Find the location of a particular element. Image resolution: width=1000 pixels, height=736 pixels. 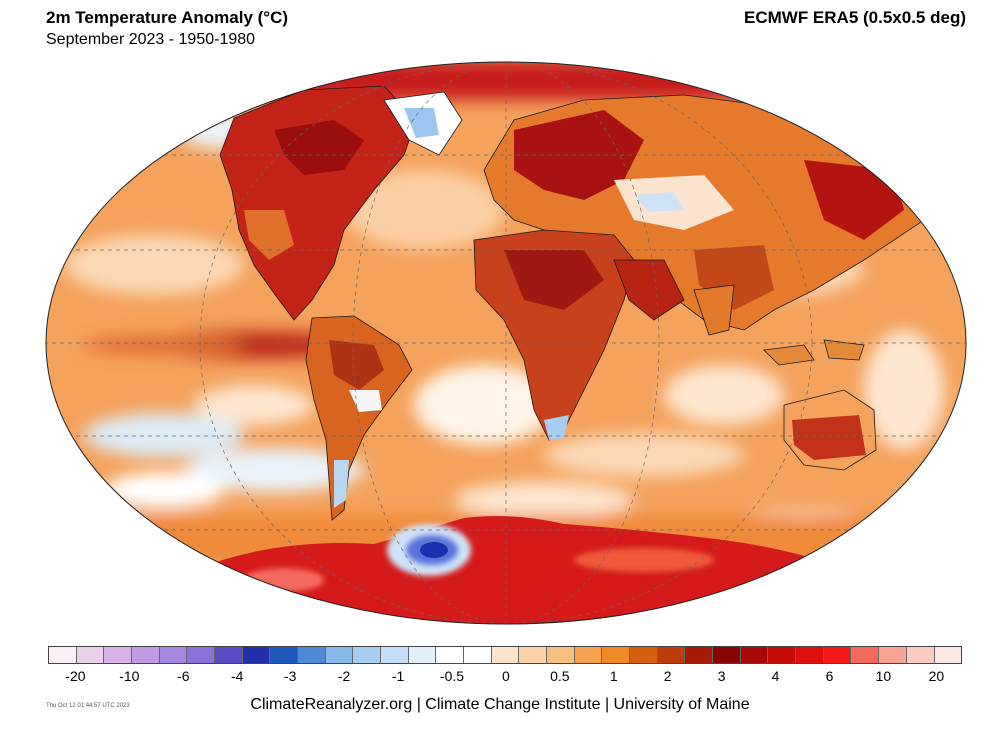

map-subtitle: September 2023 - 1950-1980 is located at coordinates (151, 39).